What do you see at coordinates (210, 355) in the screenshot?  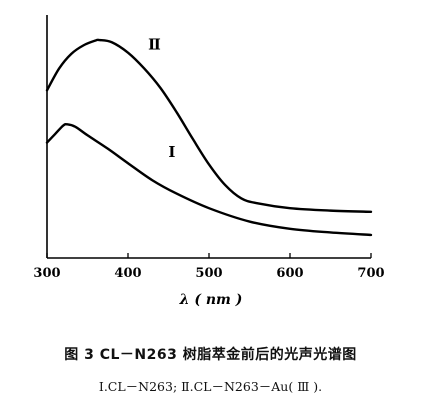 I see `figure-caption-title: 图 3 CL－N263 树脂萃金前后的光声光谱图` at bounding box center [210, 355].